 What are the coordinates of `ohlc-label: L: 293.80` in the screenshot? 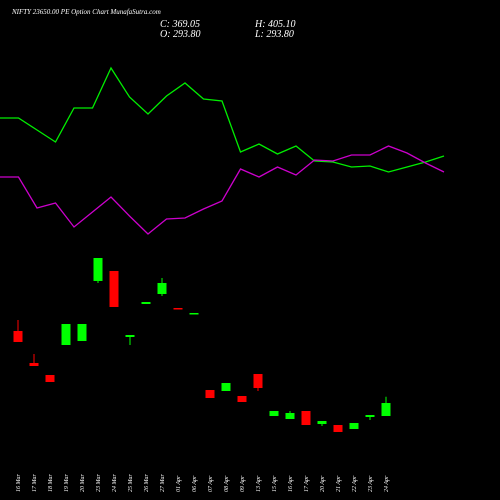 It's located at (274, 34).